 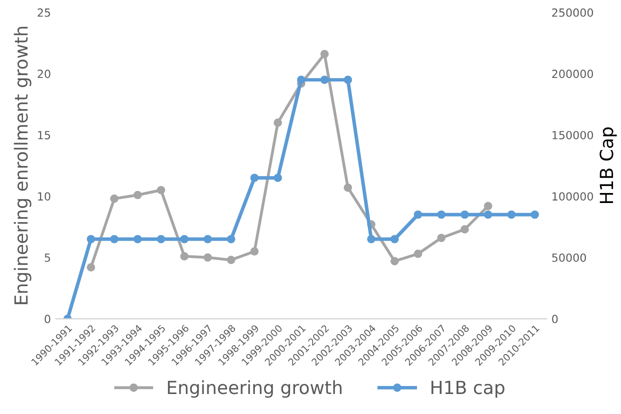 What do you see at coordinates (23, 165) in the screenshot?
I see `y-axis-title: Engineering enrollment growth` at bounding box center [23, 165].